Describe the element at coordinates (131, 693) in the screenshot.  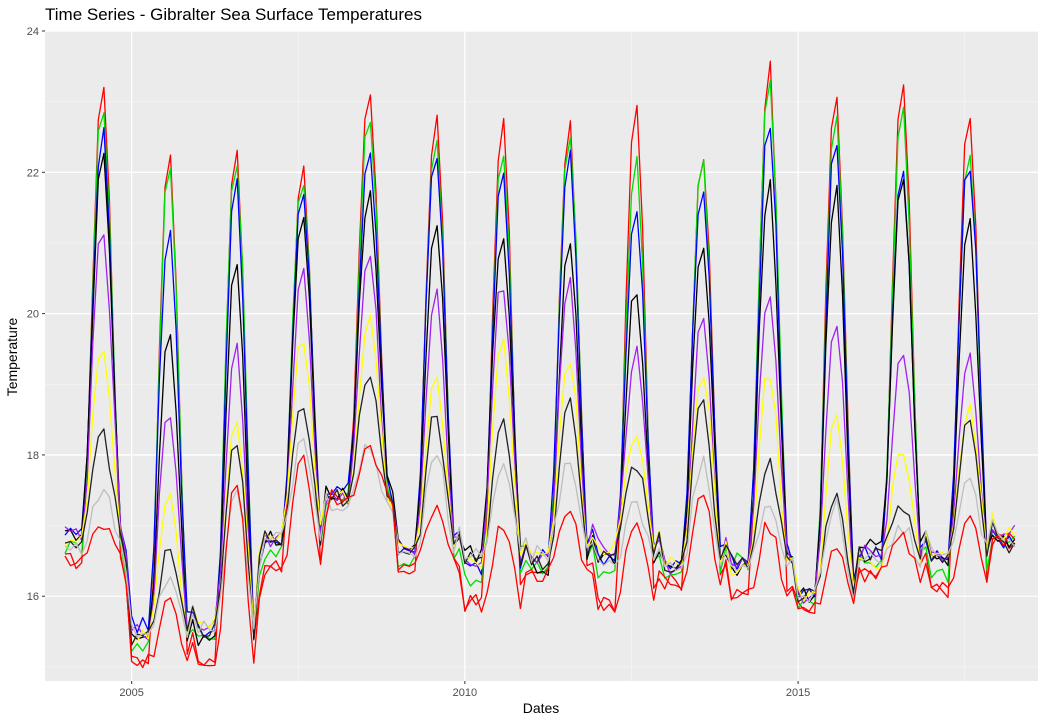
I see `x-tick-label: 2005` at that location.